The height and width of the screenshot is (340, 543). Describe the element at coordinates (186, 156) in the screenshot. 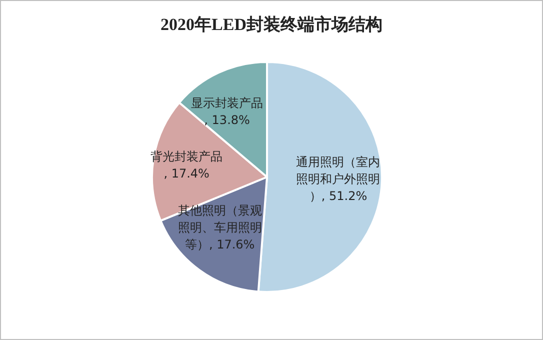

I see `slice-label: 背光封装产品` at that location.